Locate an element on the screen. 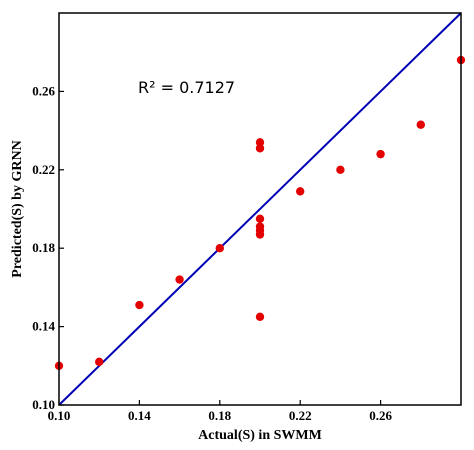 This screenshot has width=474, height=450. y-tick-label: 0.22 is located at coordinates (43, 169).